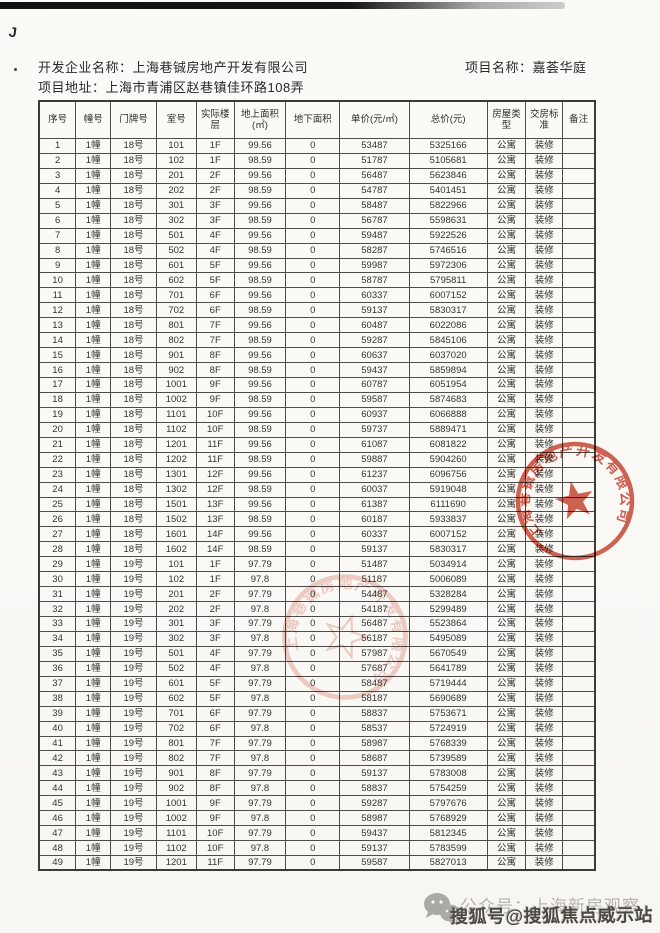  Describe the element at coordinates (57, 355) in the screenshot. I see `table-cell: 15` at that location.